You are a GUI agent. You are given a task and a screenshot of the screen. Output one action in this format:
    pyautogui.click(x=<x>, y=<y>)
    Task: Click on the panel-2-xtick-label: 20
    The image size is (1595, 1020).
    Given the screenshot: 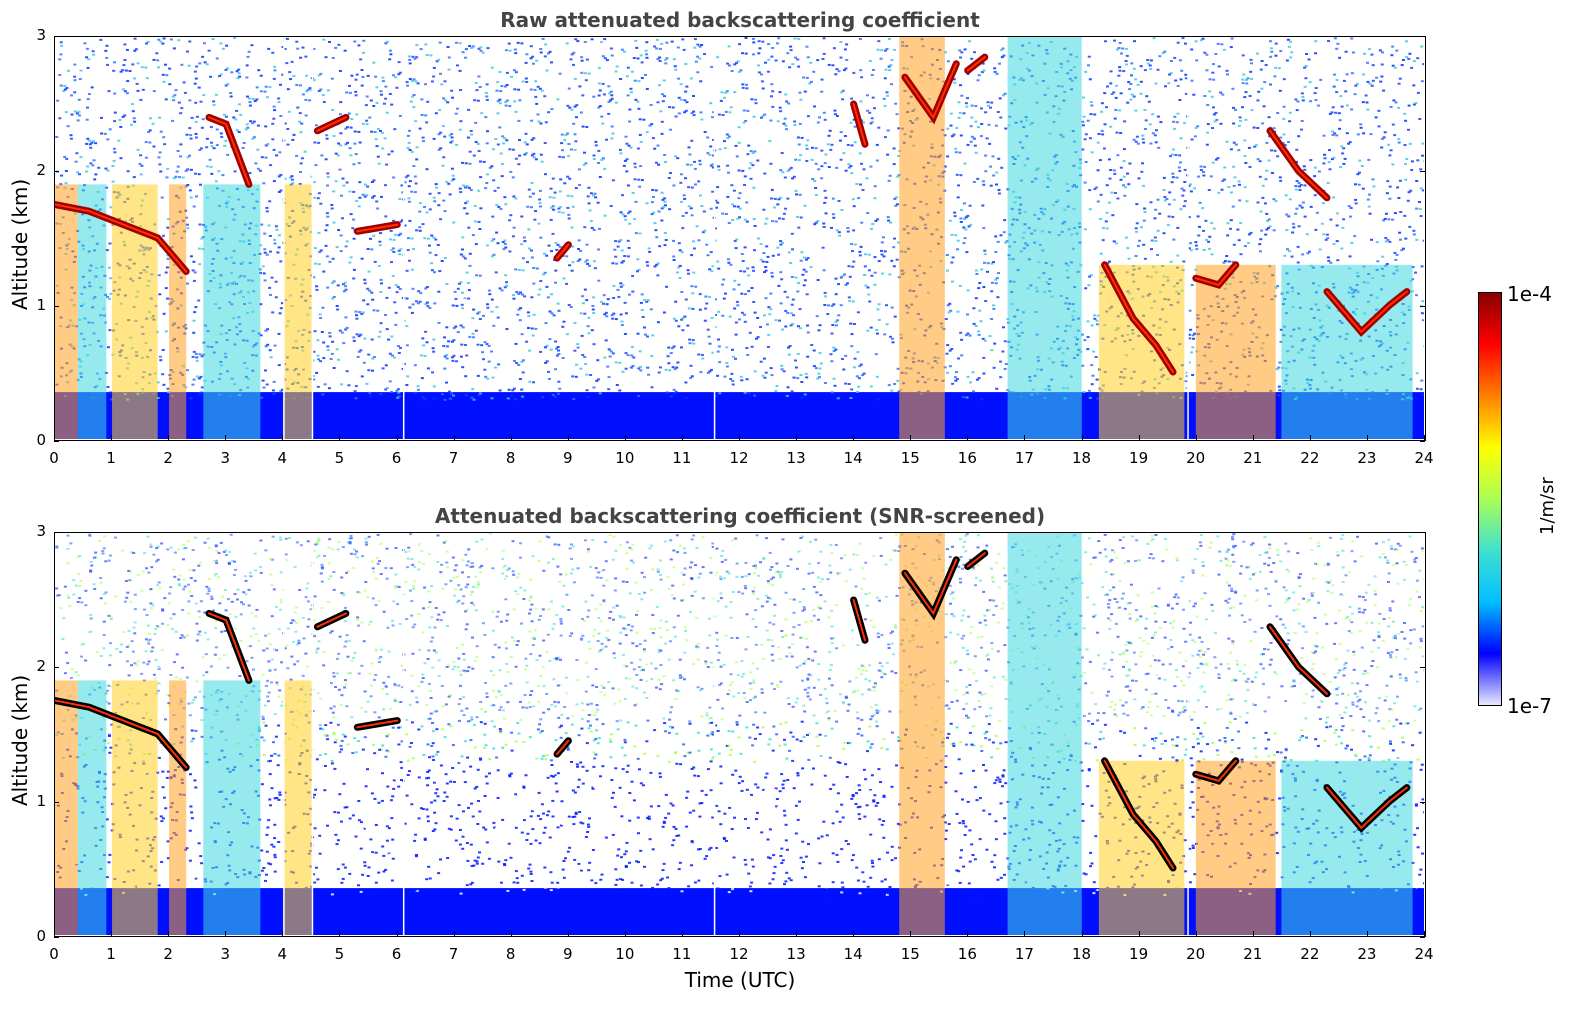 What is the action you would take?
    pyautogui.click(x=1196, y=954)
    